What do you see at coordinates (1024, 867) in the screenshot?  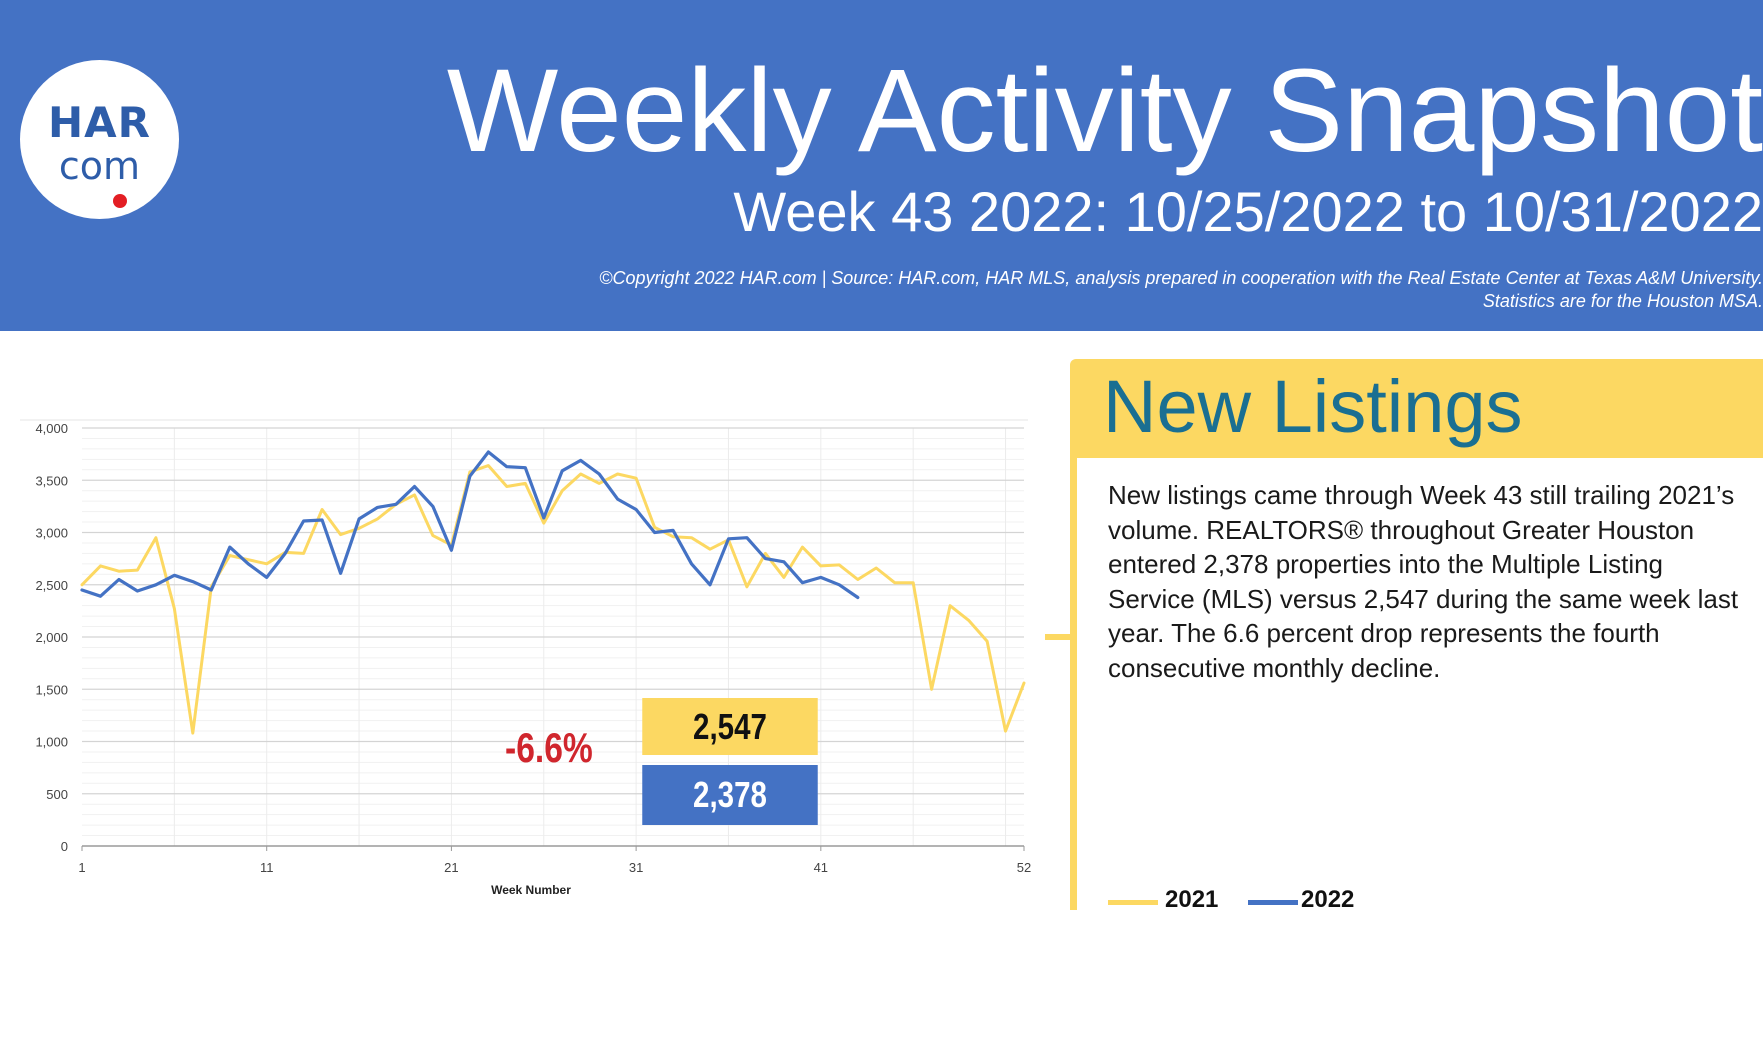 I see `x-tick-label: 52` at bounding box center [1024, 867].